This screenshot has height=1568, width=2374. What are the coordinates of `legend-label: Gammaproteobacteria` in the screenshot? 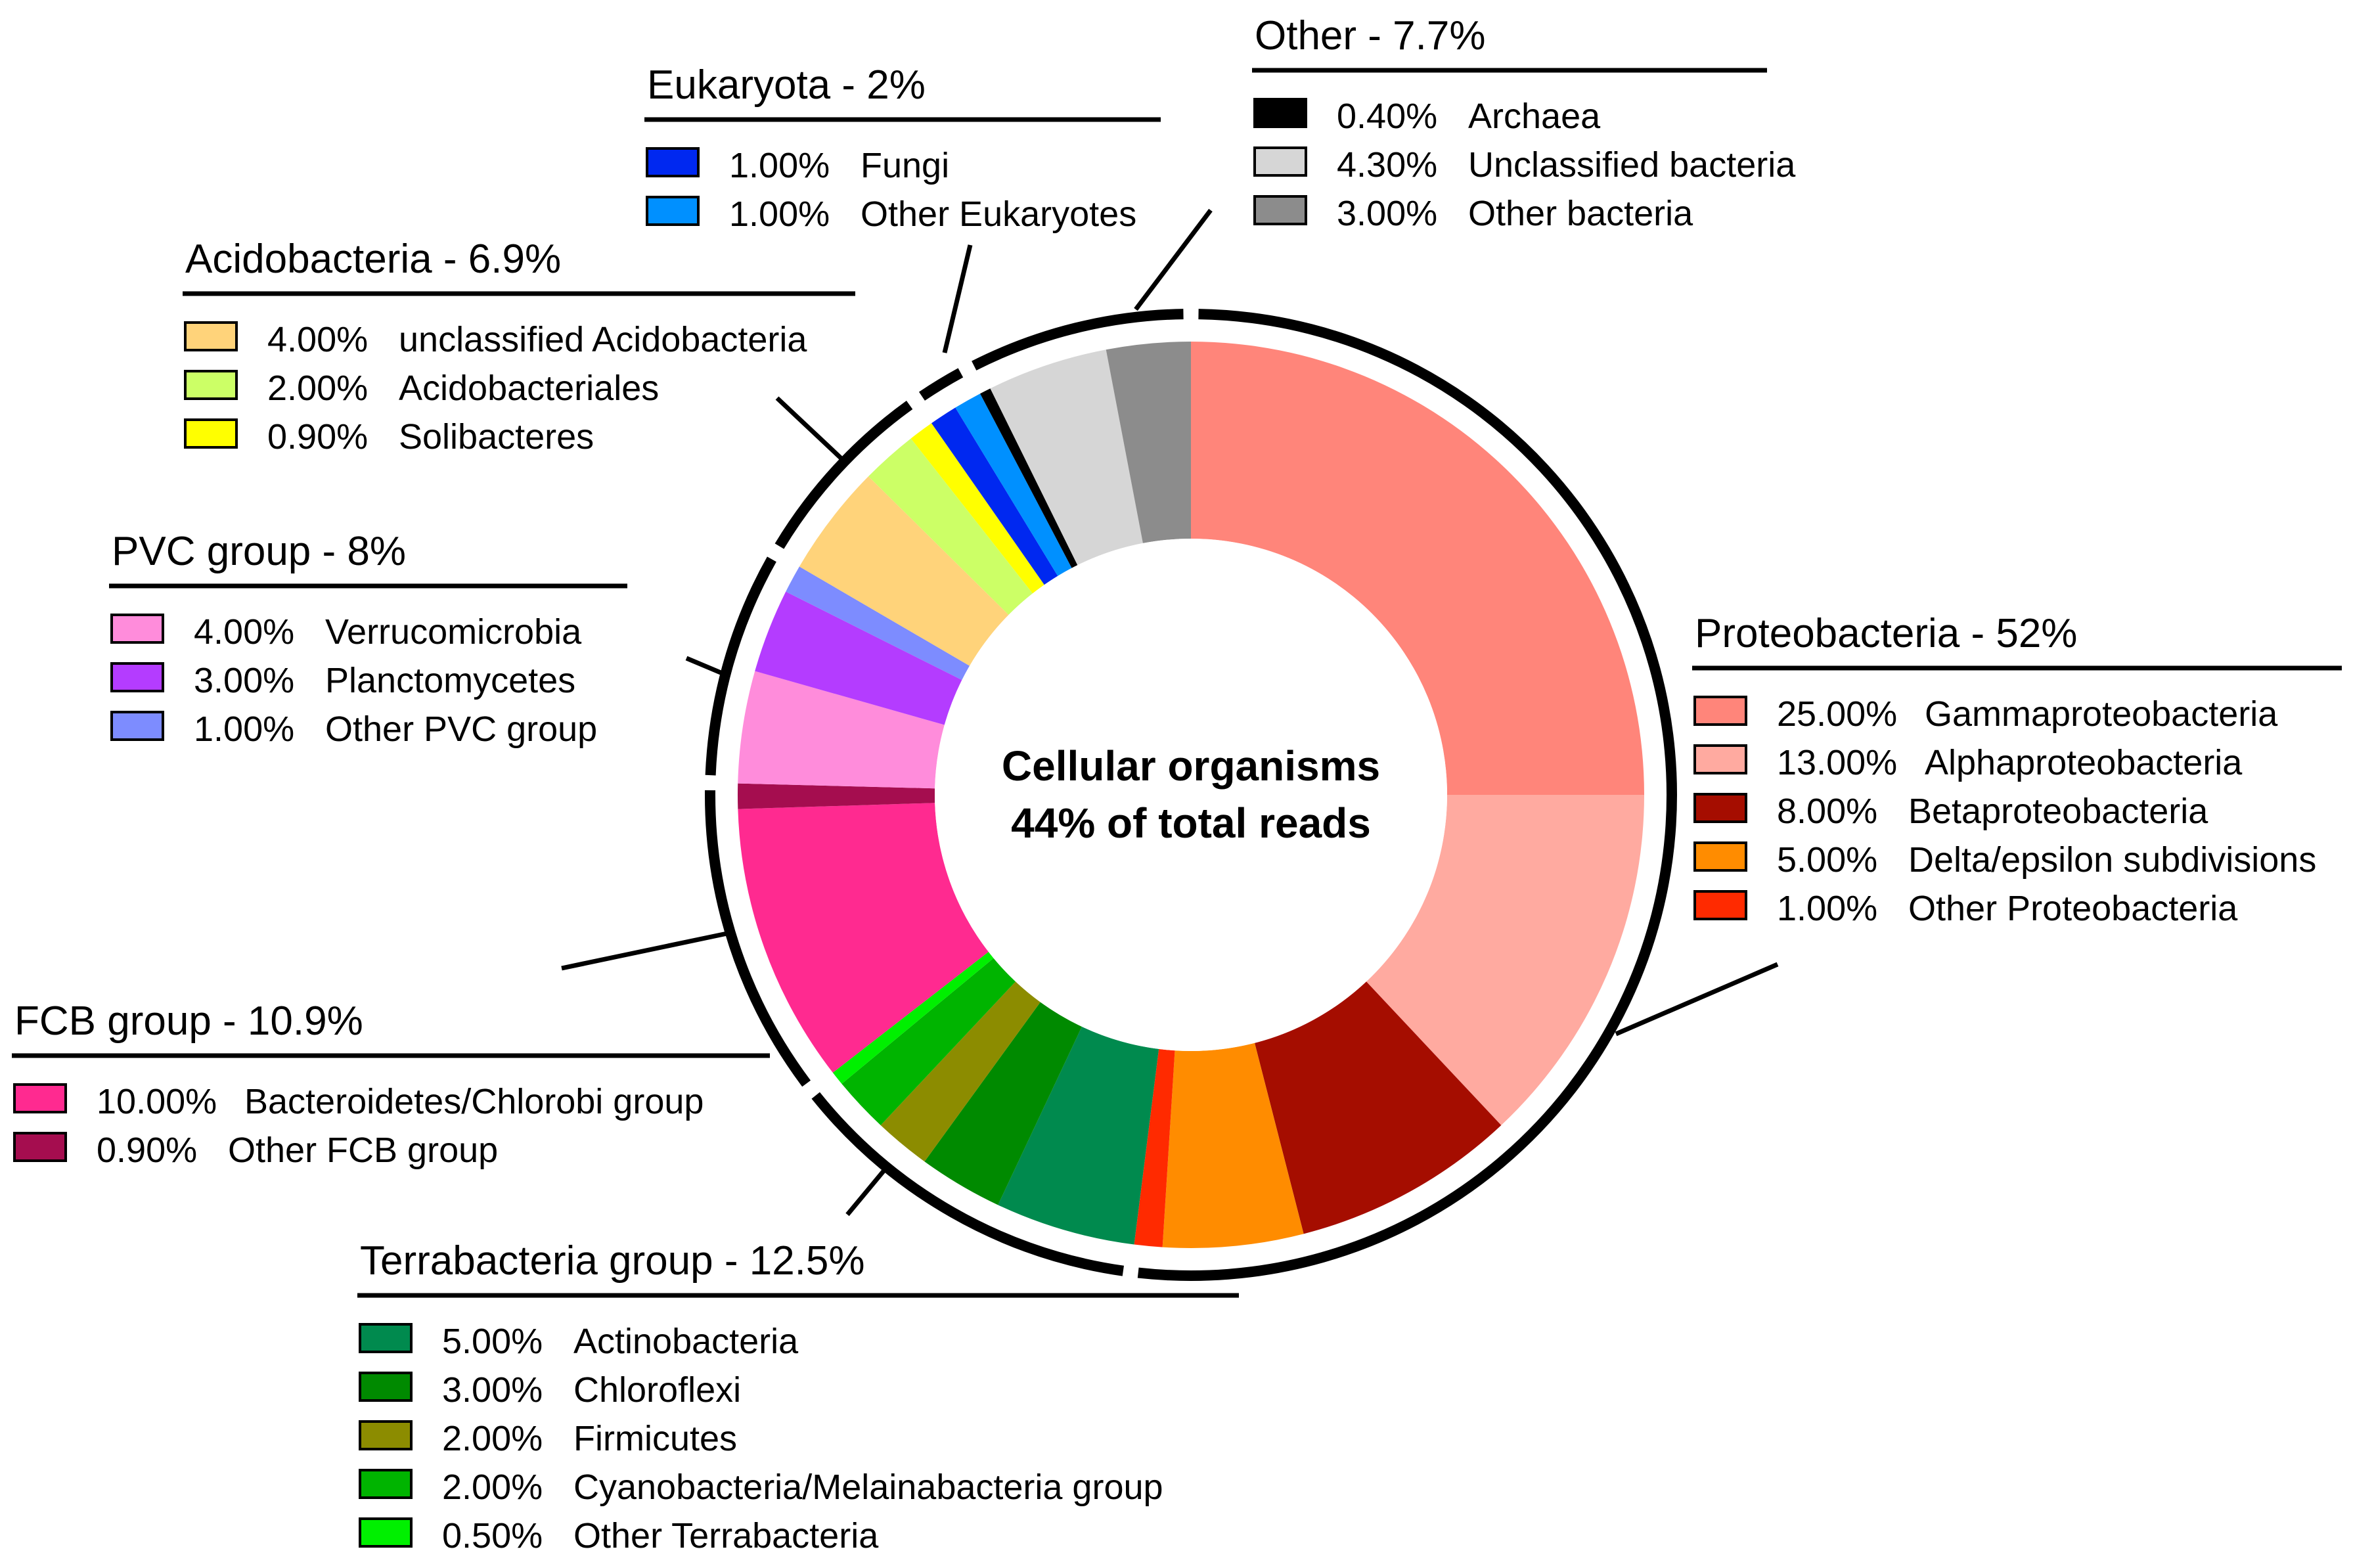 It's located at (2101, 714).